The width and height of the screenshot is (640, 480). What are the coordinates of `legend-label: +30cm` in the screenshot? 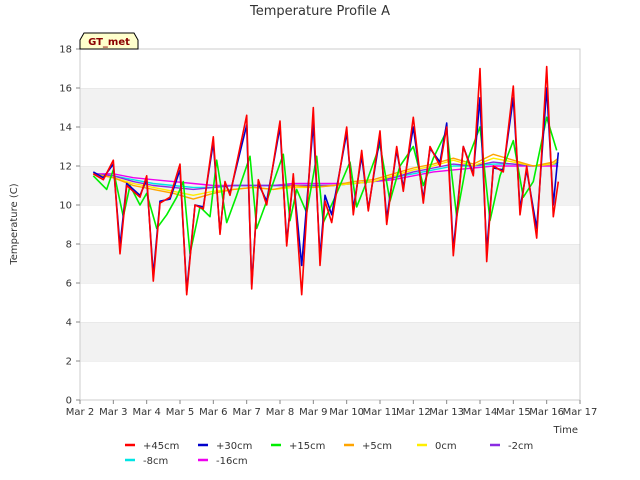 It's located at (234, 446).